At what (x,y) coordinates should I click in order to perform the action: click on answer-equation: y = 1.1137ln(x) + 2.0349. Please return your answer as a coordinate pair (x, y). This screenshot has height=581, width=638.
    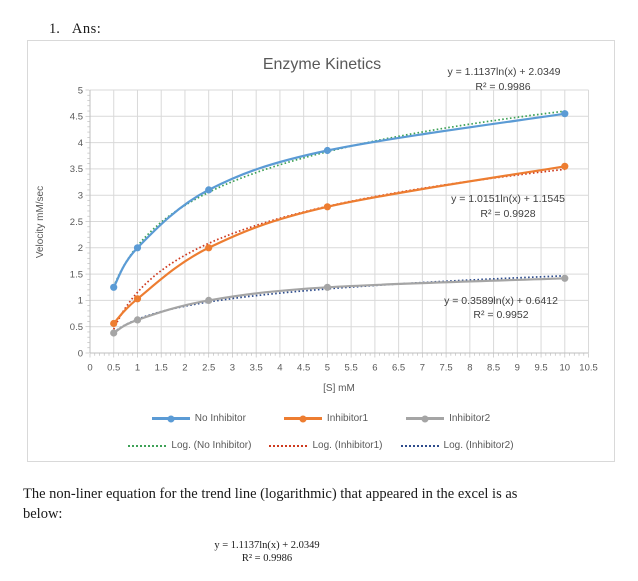
    Looking at the image, I should click on (267, 545).